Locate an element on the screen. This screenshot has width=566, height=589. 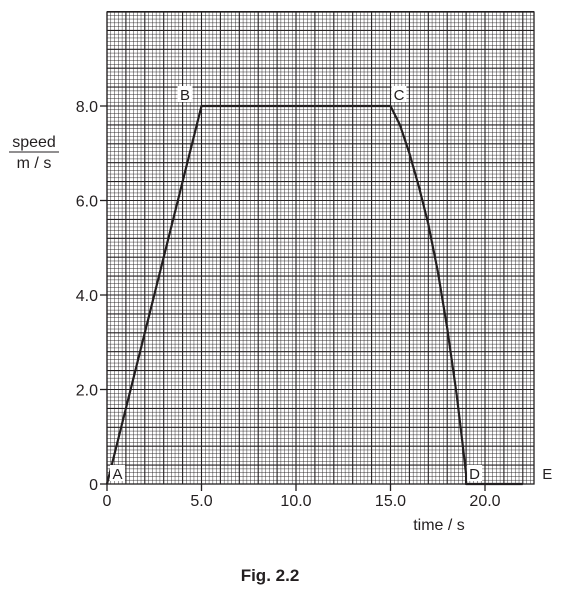
x-axis-label: time / s is located at coordinates (439, 525).